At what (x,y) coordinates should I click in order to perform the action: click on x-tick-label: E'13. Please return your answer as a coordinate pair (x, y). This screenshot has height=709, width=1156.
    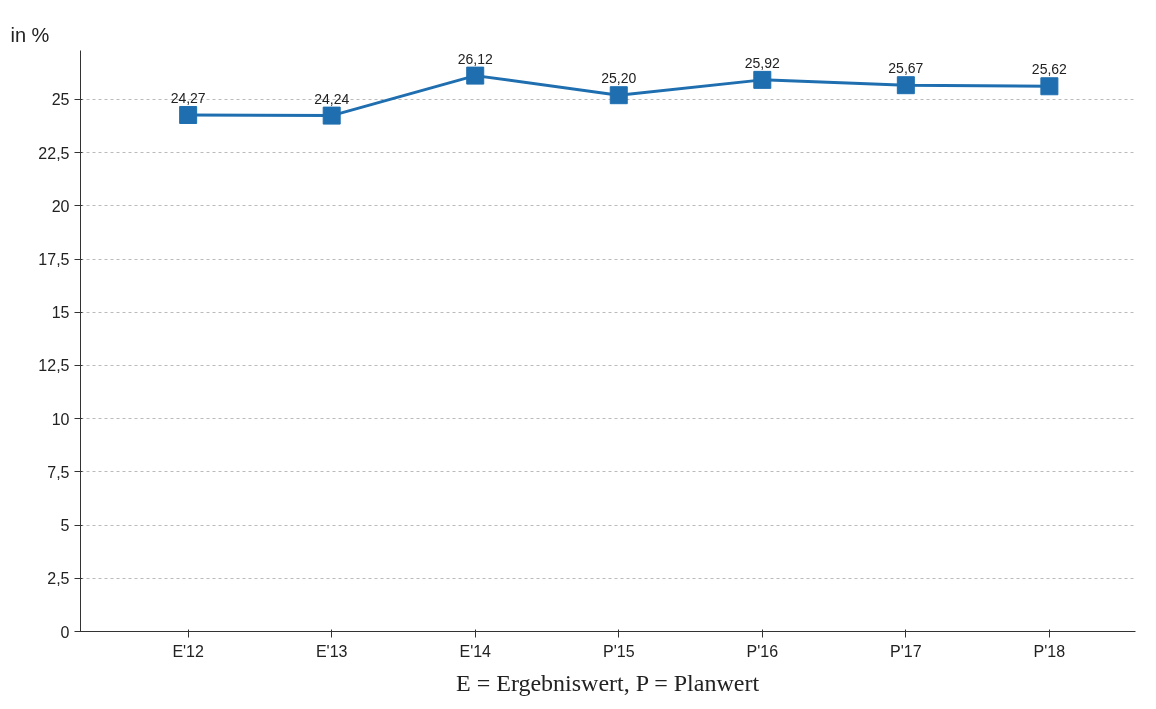
    Looking at the image, I should click on (331, 651).